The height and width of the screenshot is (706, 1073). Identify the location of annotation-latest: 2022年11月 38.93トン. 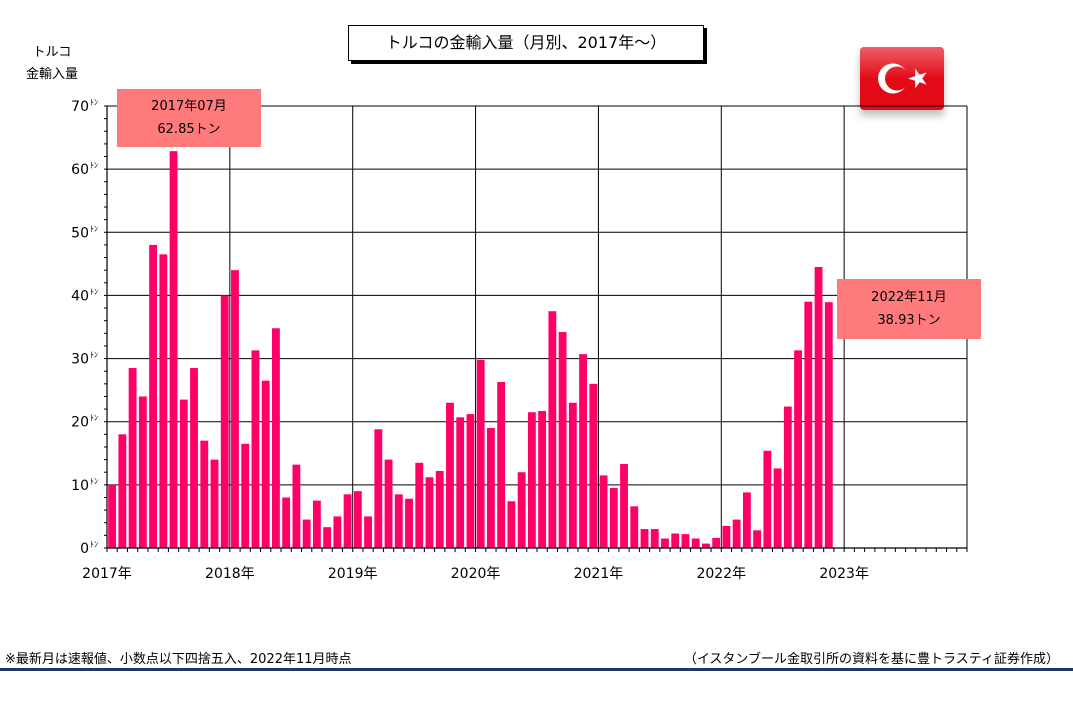
(909, 309).